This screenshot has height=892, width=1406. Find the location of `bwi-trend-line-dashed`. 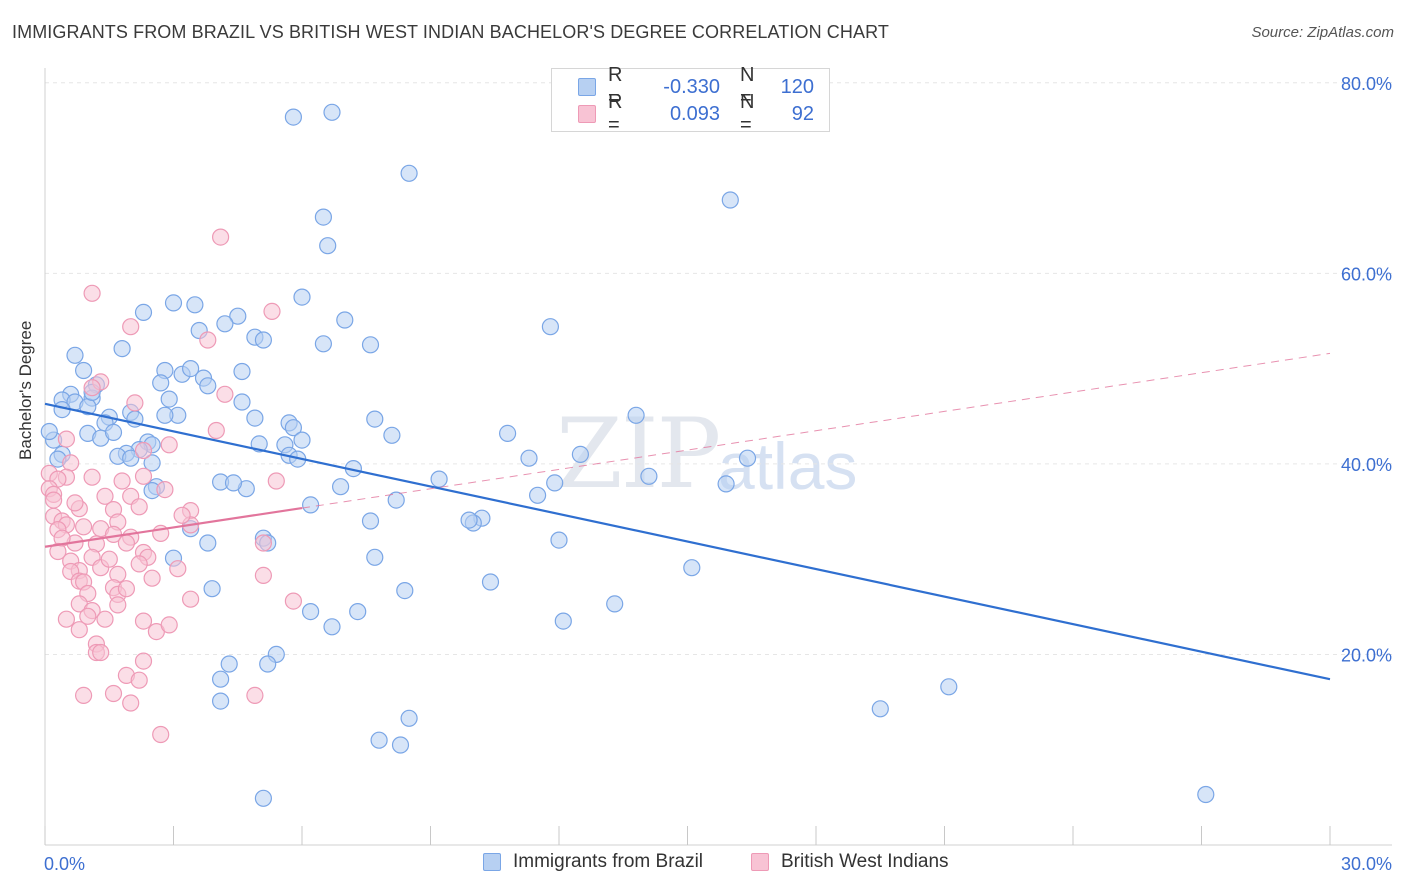

bwi-trend-line-dashed is located at coordinates (816, 430).